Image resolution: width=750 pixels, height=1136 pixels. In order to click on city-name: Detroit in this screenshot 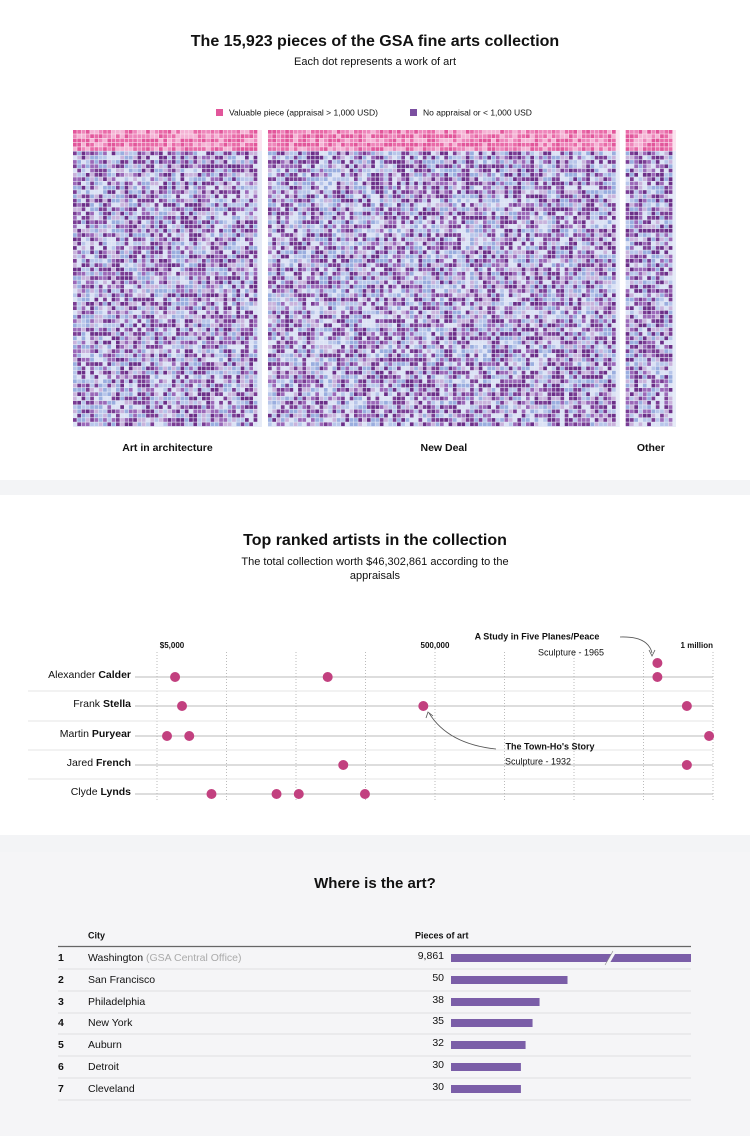, I will do `click(103, 1067)`.